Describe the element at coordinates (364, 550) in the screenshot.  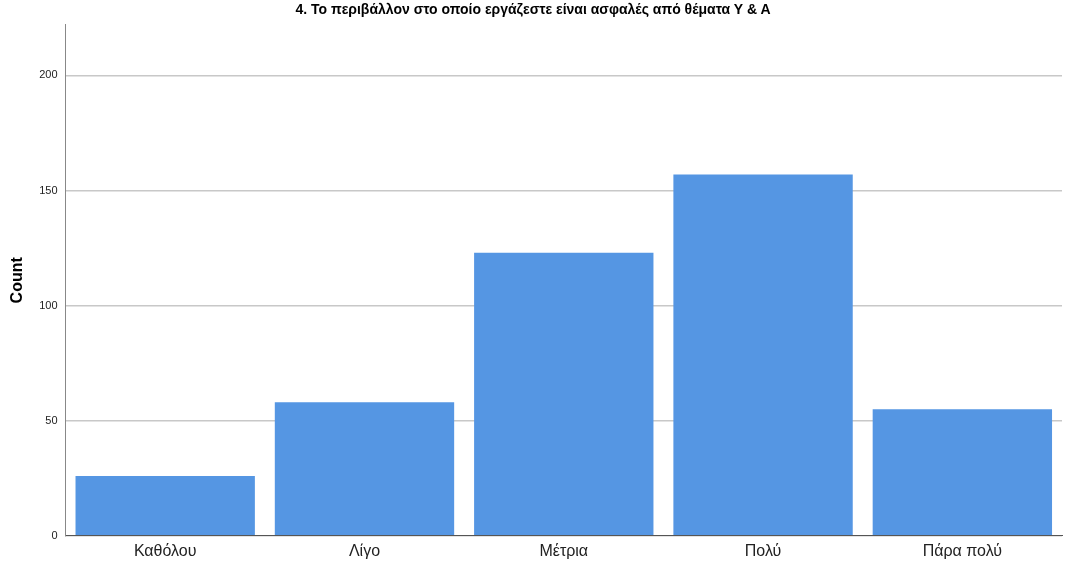
I see `x-tick-label: Λίγο` at that location.